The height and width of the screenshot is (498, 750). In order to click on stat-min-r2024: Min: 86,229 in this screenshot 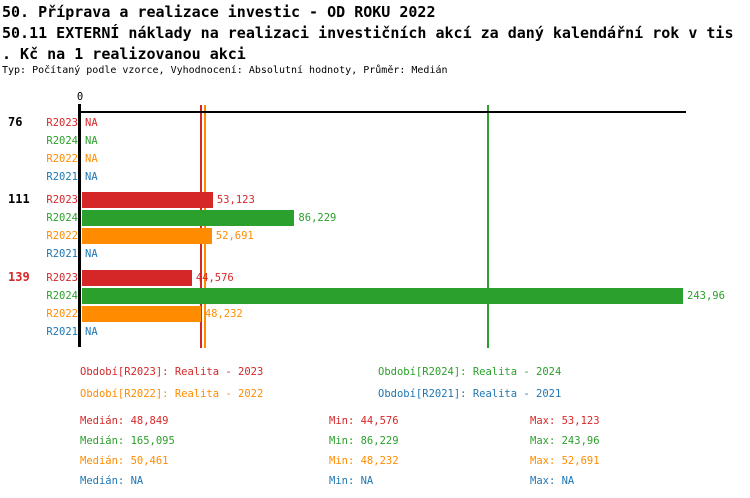, I will do `click(364, 441)`.